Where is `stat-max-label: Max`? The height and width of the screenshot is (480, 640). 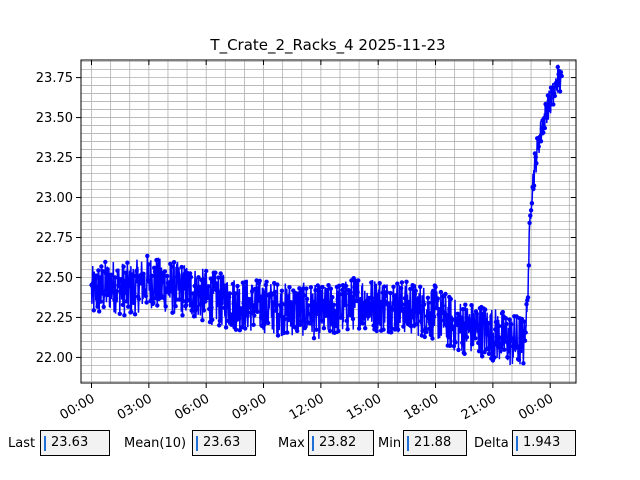 stat-max-label: Max is located at coordinates (291, 443).